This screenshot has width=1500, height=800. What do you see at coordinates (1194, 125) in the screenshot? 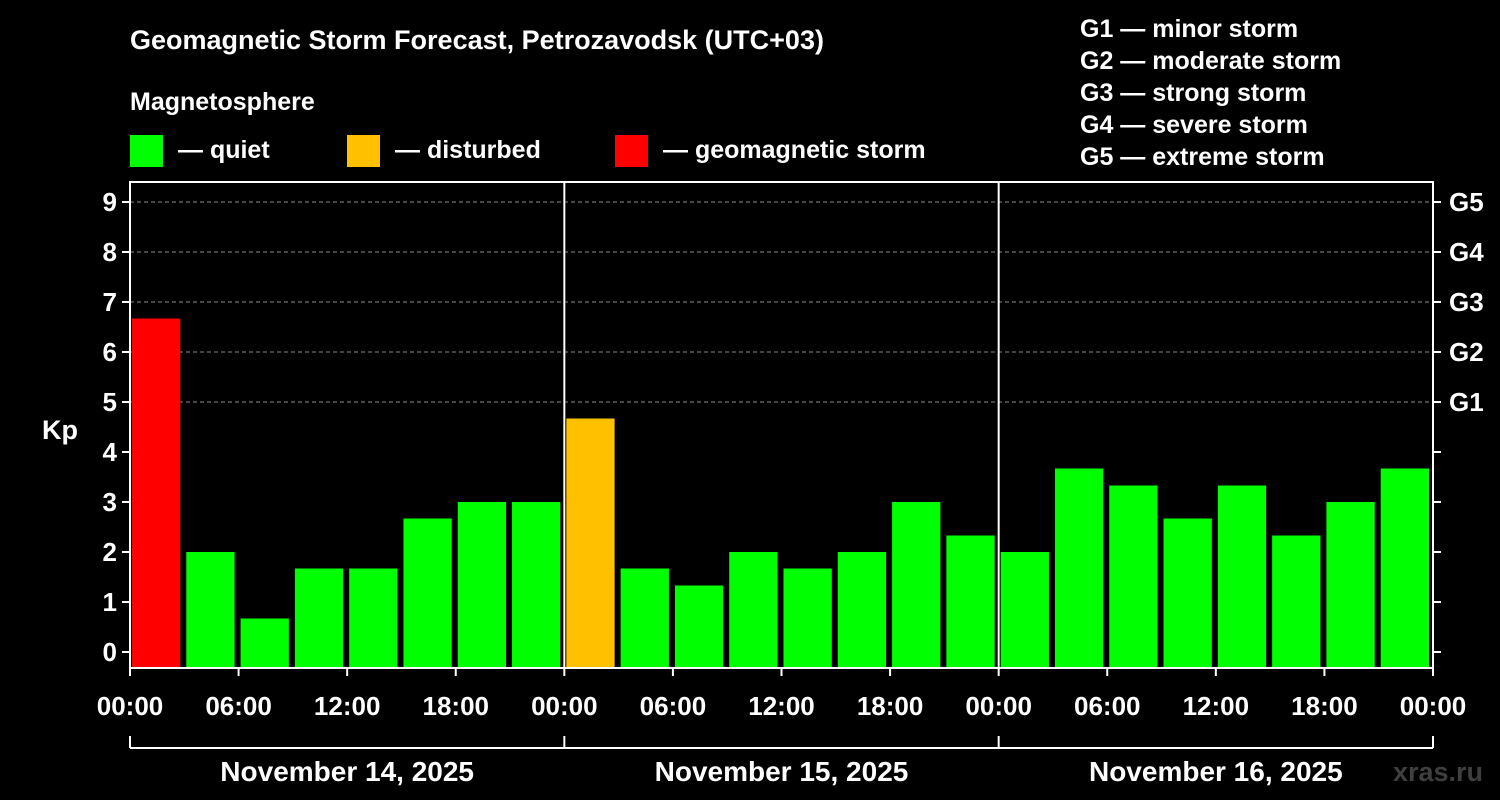
I see `storm-scale-item: G4 — severe storm` at bounding box center [1194, 125].